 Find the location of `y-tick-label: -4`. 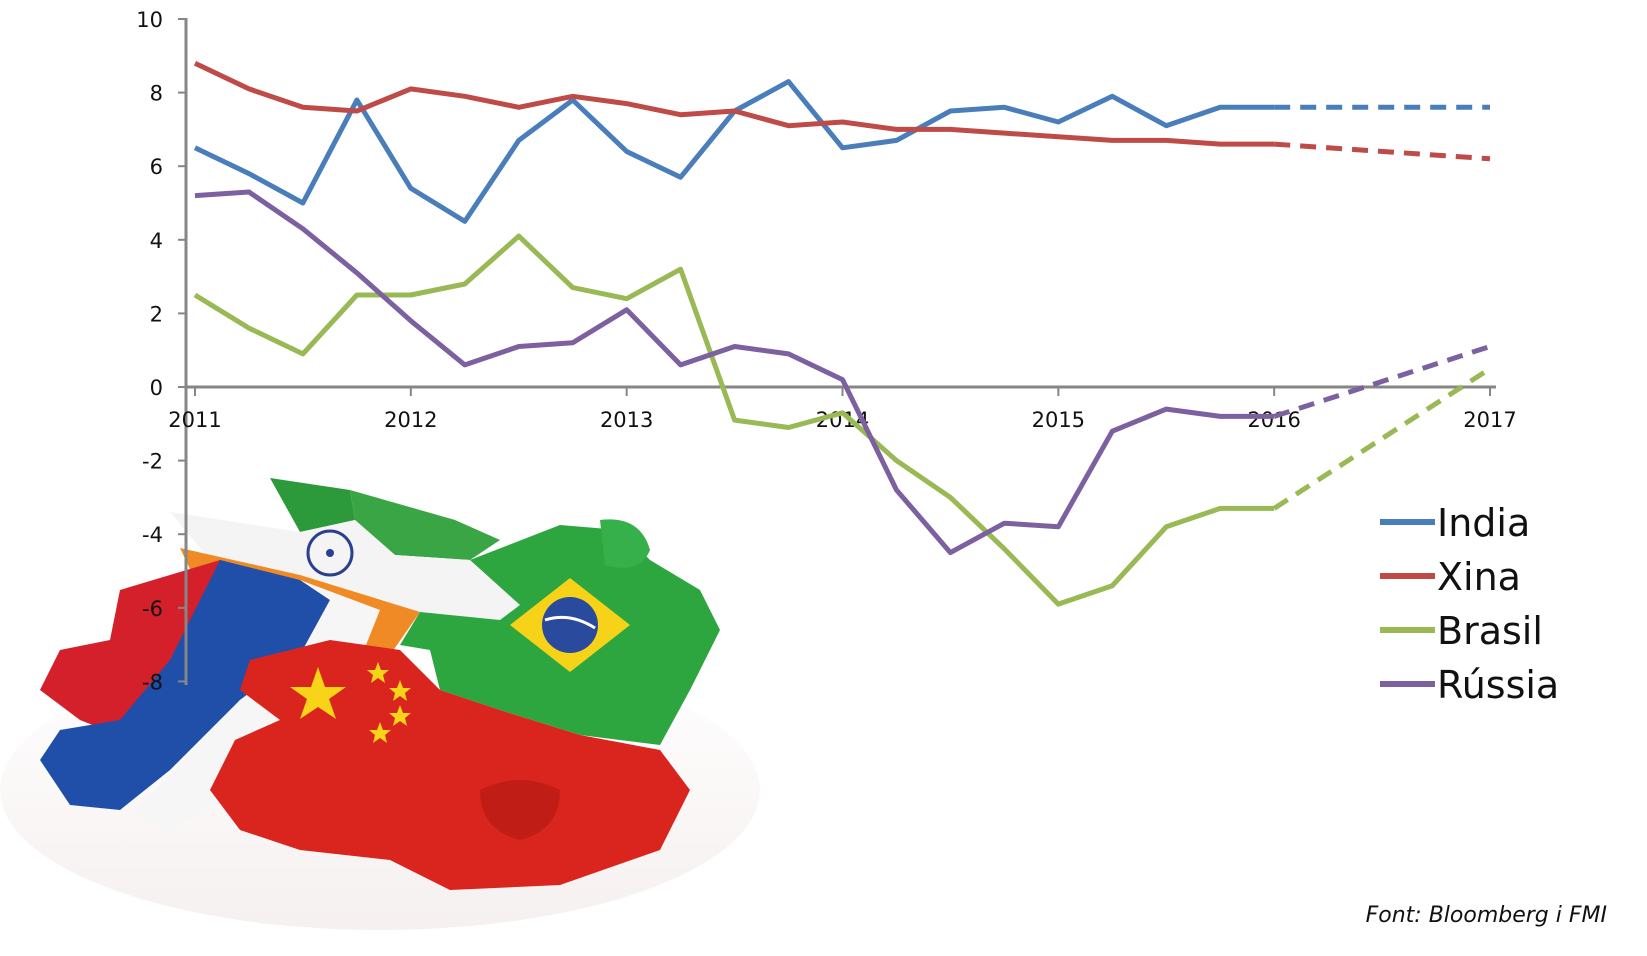

y-tick-label: -4 is located at coordinates (152, 535).